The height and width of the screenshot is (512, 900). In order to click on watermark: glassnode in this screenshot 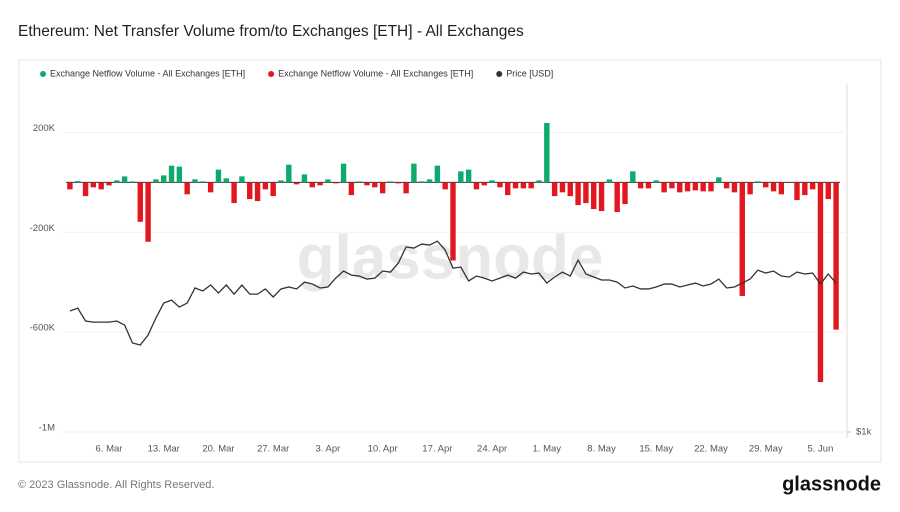, I will do `click(450, 257)`.